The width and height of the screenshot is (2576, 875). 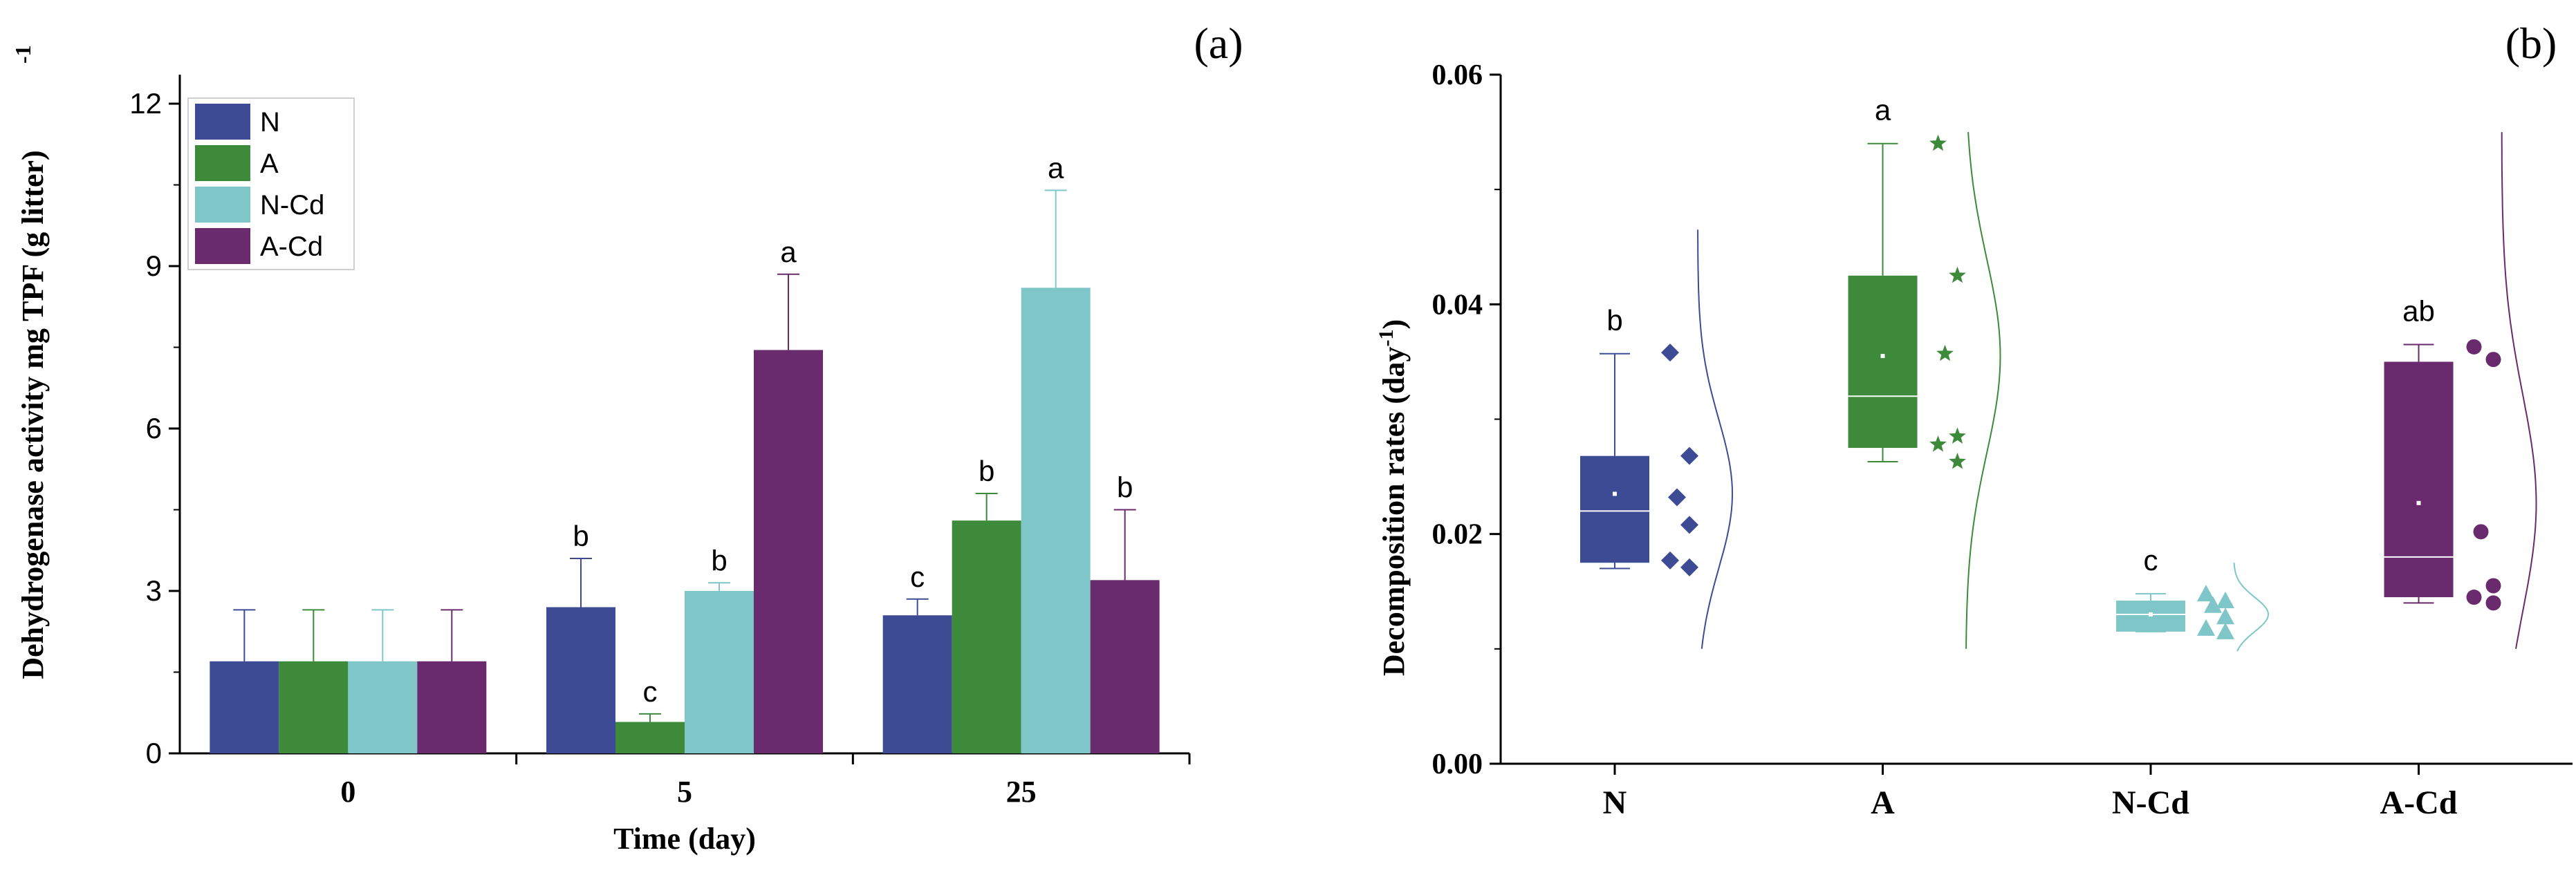 What do you see at coordinates (292, 205) in the screenshot?
I see `panel-a-legend-label: N-Cd` at bounding box center [292, 205].